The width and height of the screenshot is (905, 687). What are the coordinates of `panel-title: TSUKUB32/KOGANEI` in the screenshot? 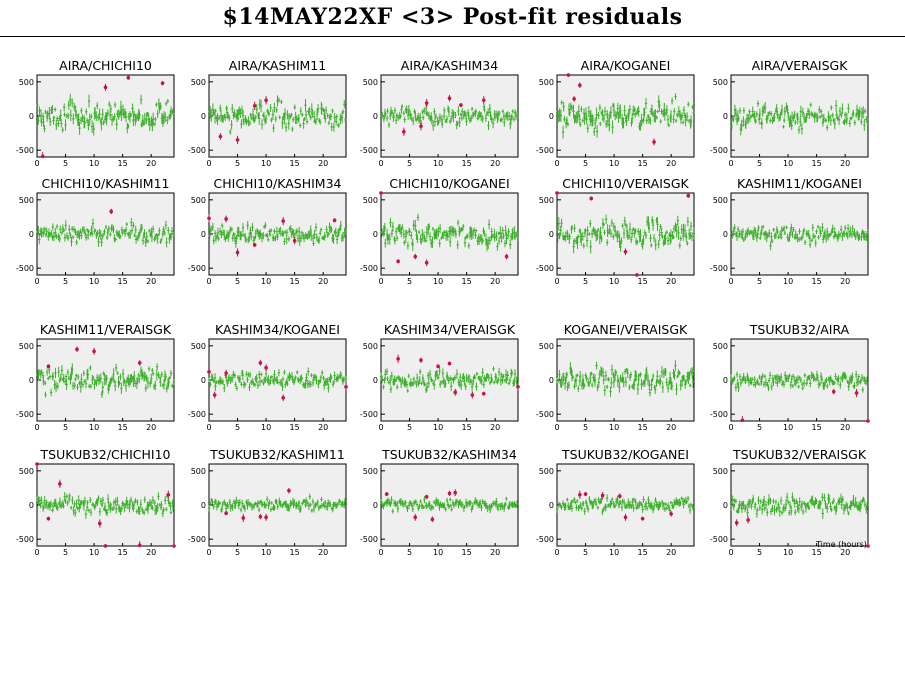 It's located at (625, 454).